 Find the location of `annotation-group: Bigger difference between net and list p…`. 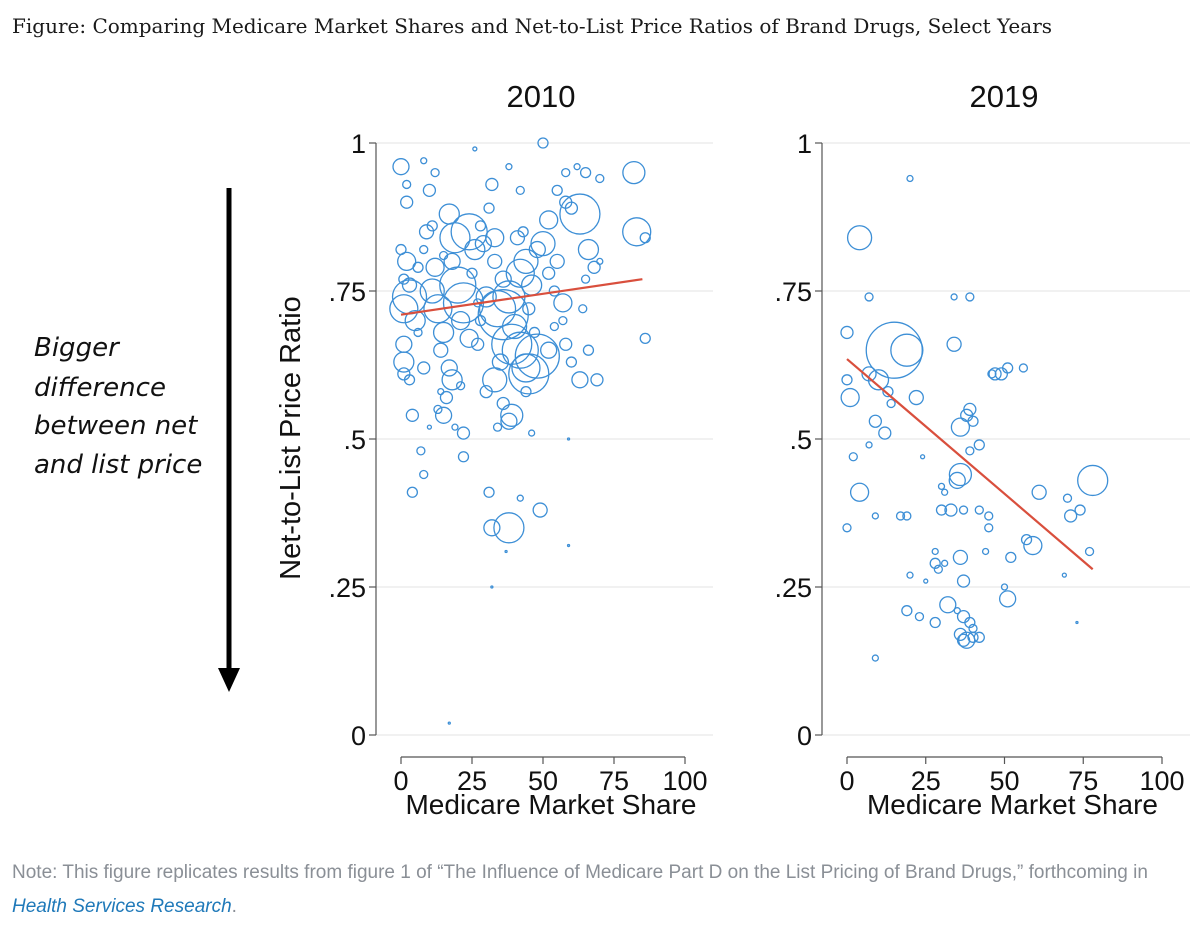

annotation-group: Bigger difference between net and list p… is located at coordinates (137, 440).